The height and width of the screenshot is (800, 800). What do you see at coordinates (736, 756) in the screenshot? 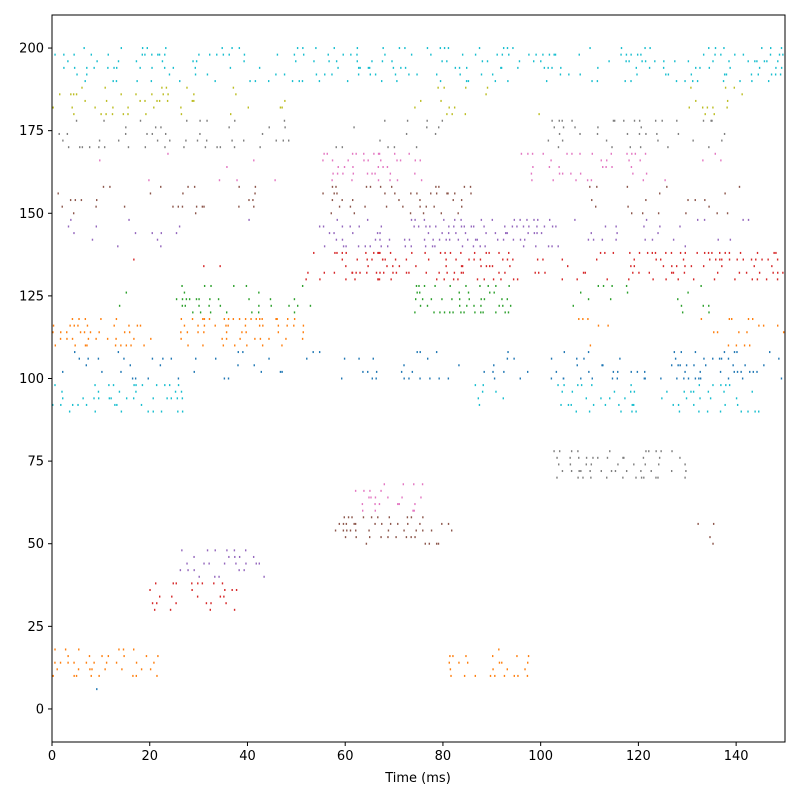
I see `x-tick-label: 140` at bounding box center [736, 756].